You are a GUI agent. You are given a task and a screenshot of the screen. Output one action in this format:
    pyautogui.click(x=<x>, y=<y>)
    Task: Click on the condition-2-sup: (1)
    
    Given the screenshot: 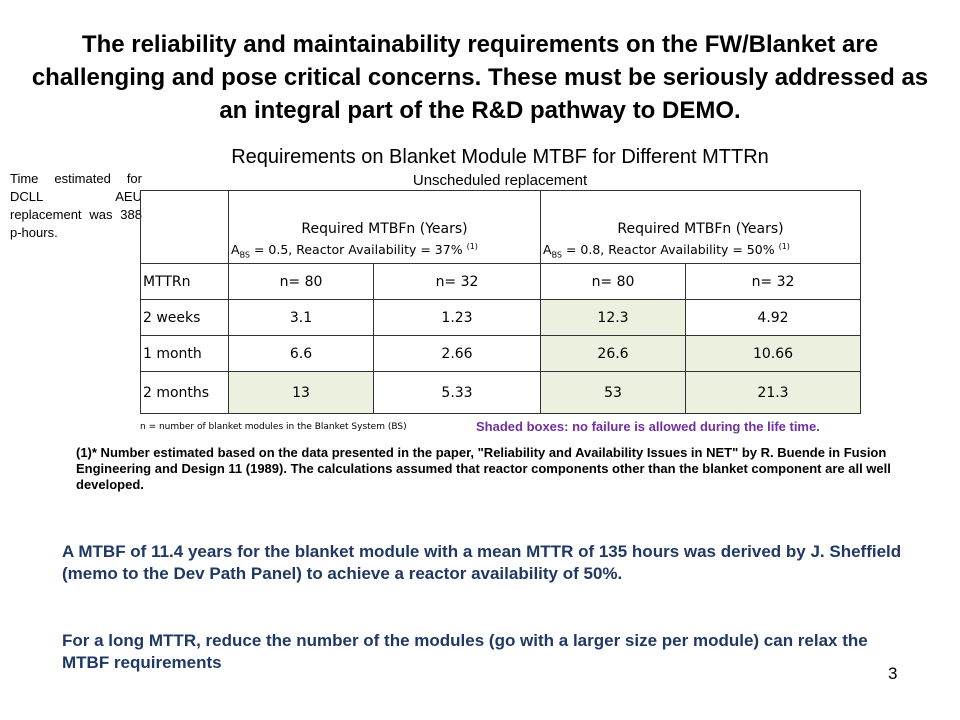 What is the action you would take?
    pyautogui.click(x=784, y=247)
    